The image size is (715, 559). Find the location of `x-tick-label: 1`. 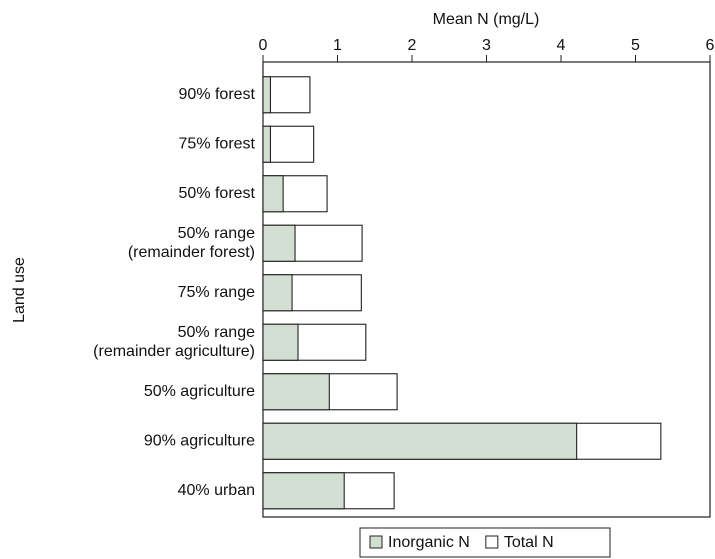

x-tick-label: 1 is located at coordinates (337, 45).